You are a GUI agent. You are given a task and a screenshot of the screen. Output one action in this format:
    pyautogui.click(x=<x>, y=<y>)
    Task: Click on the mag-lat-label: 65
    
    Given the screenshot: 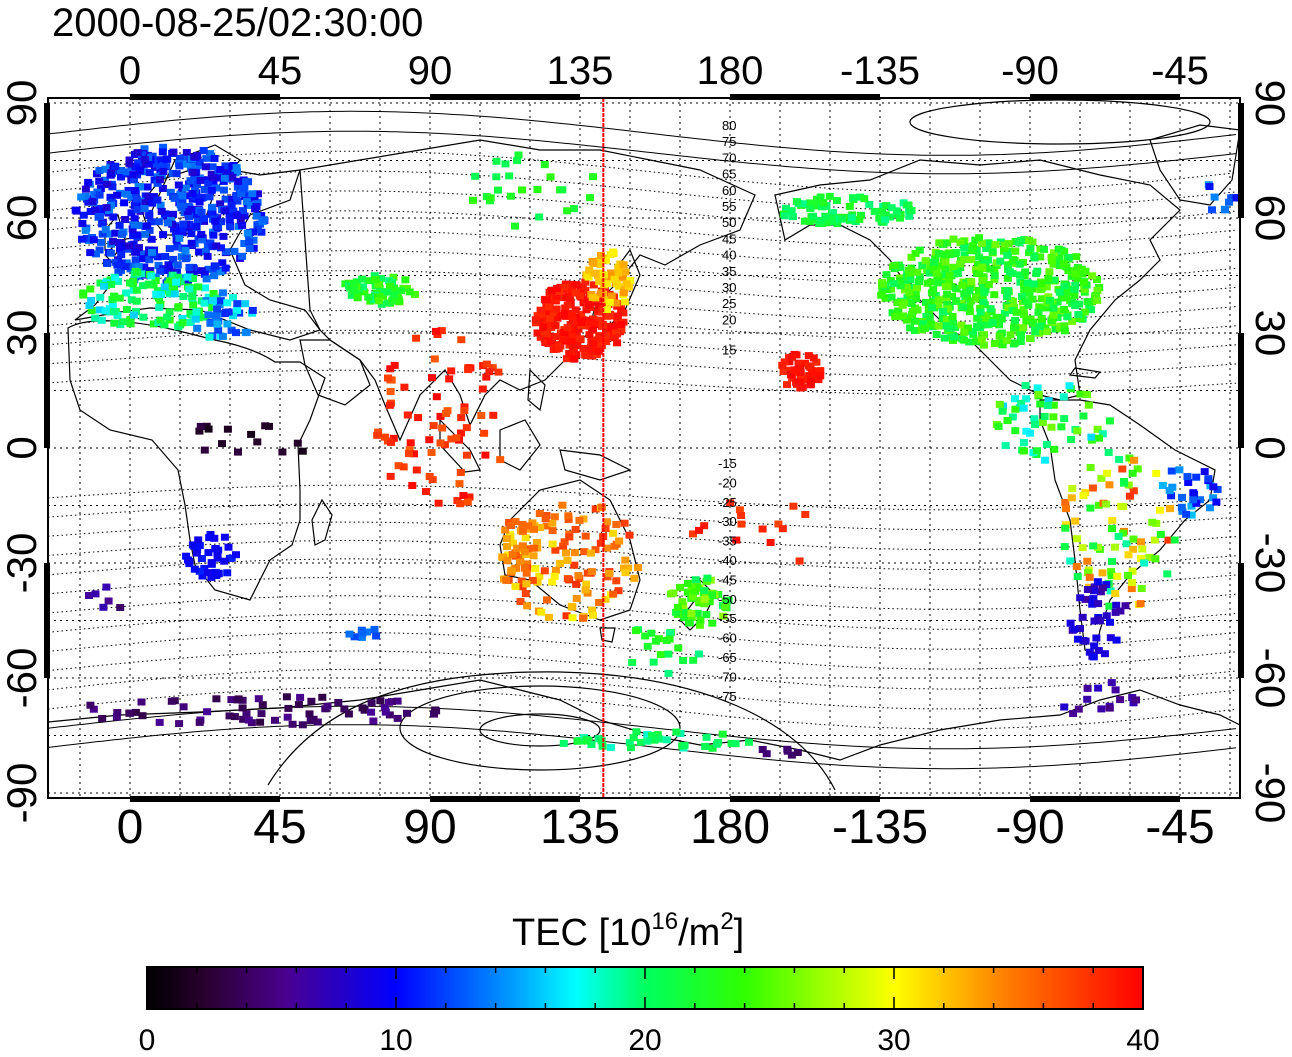 What is the action you would take?
    pyautogui.click(x=729, y=174)
    